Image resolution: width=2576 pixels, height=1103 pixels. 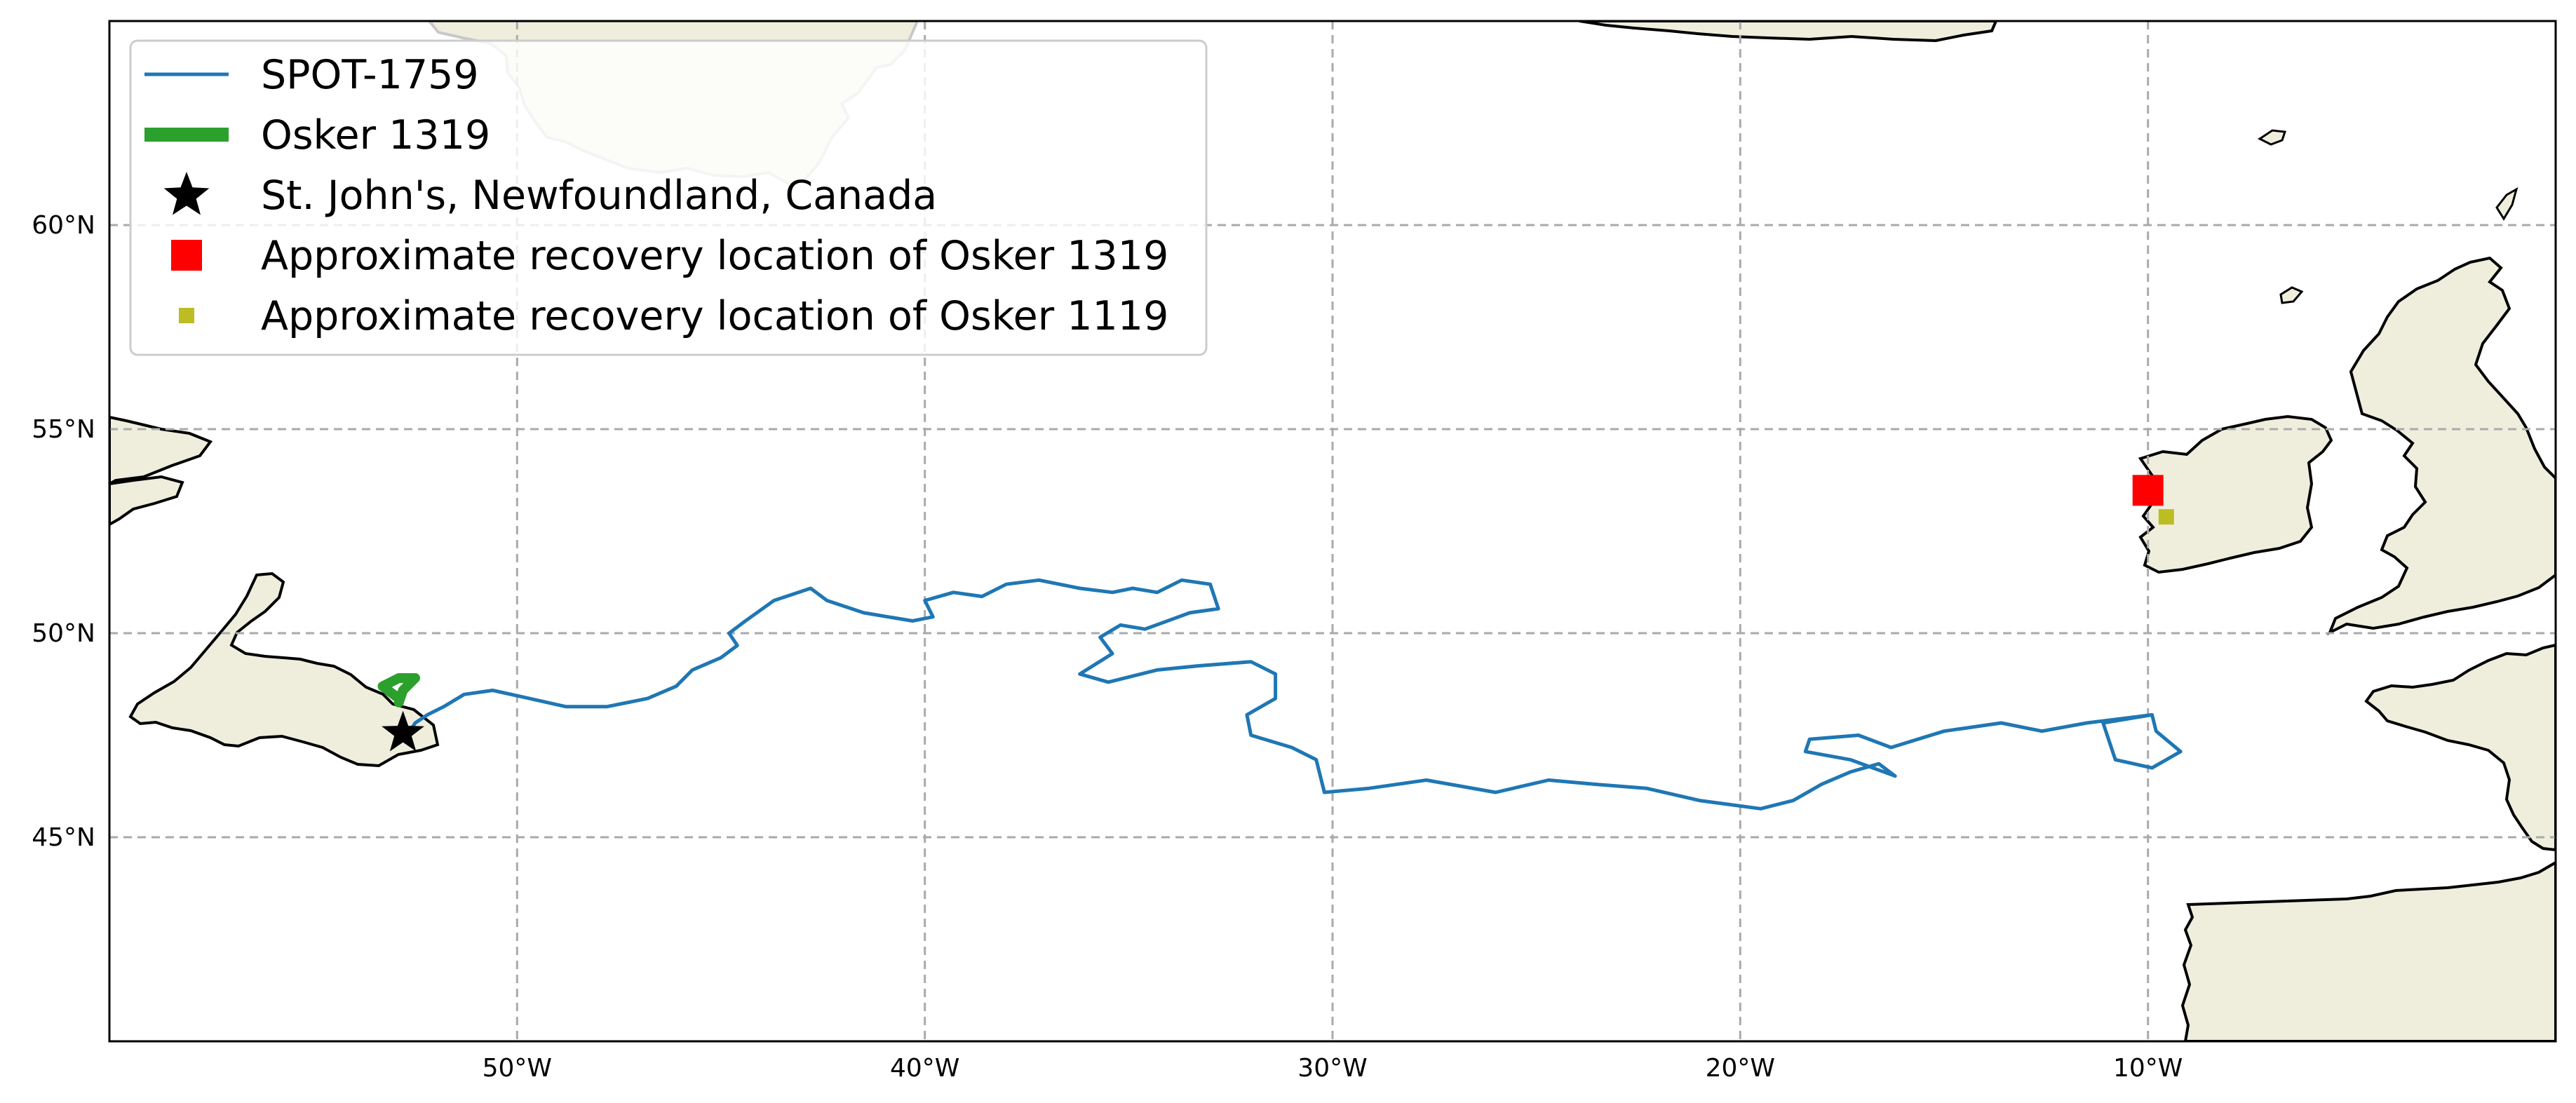 I want to click on labrador-coast, so click(x=146, y=501).